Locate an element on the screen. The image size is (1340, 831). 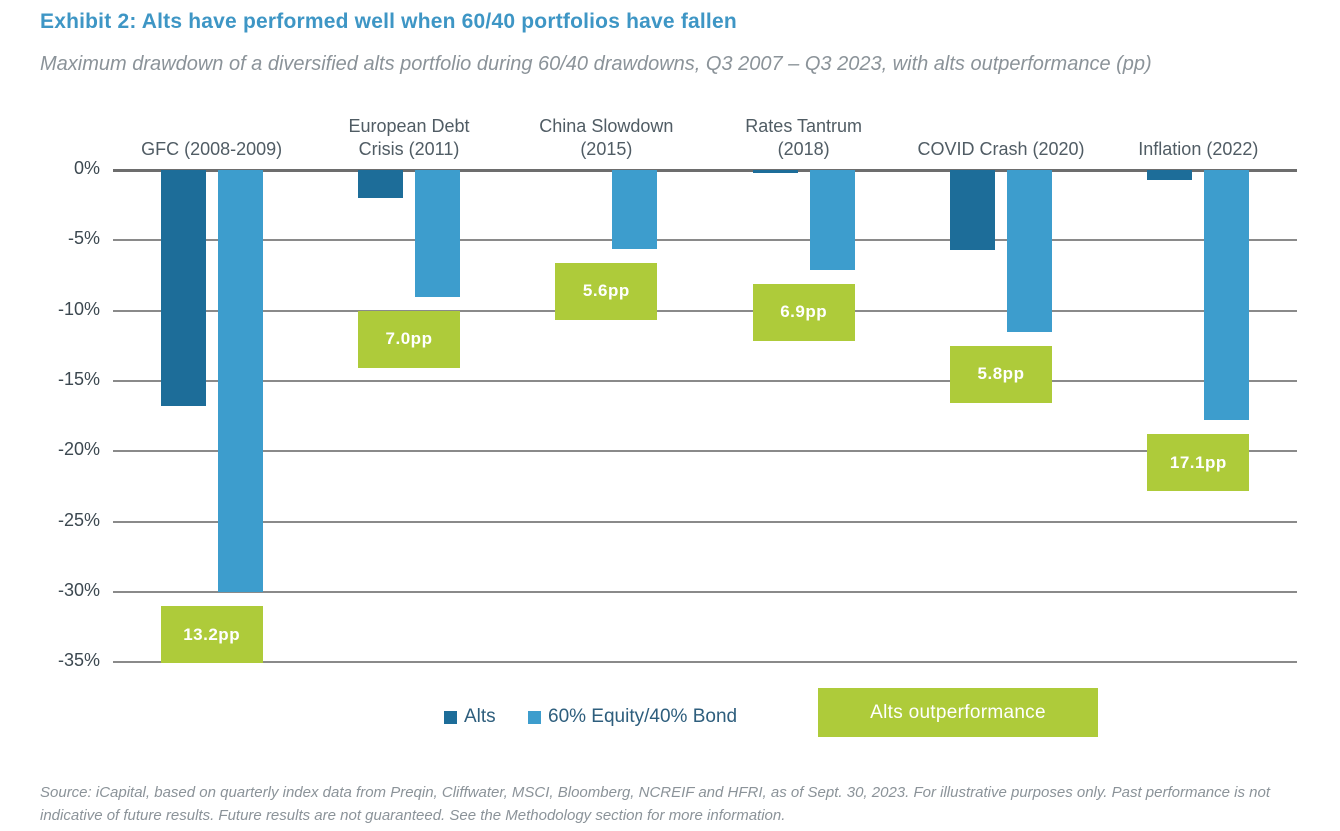
y-tick-label: -30% is located at coordinates (78, 590).